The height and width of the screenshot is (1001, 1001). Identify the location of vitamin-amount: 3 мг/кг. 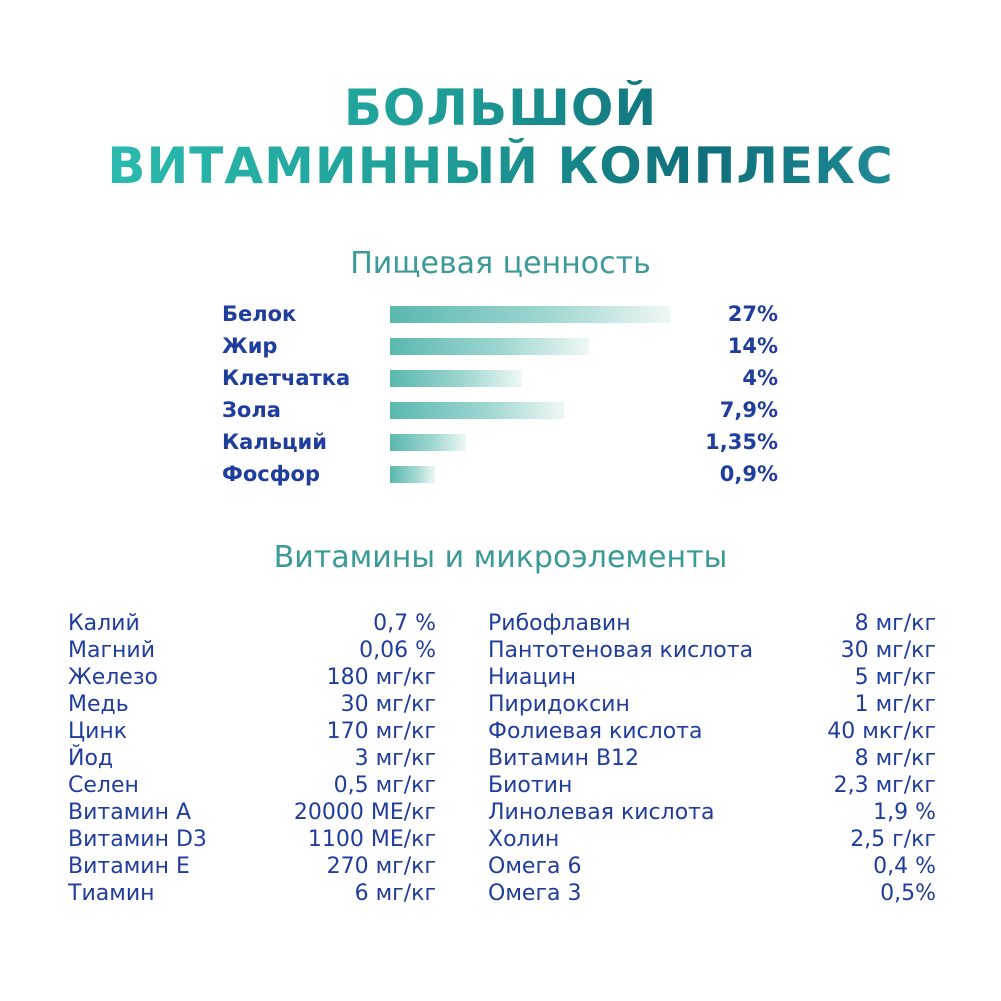
(395, 758).